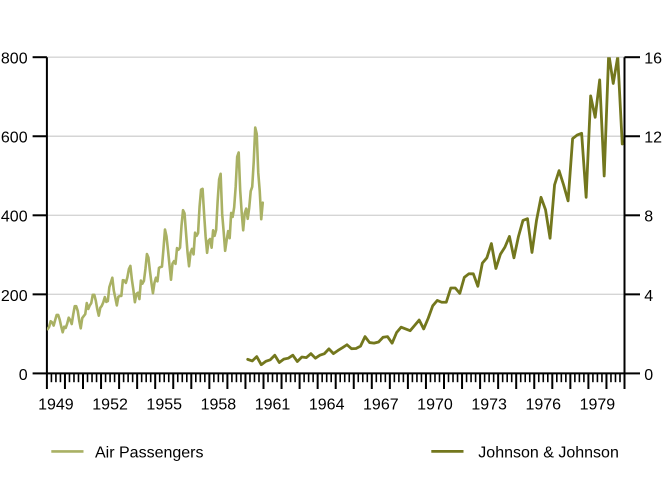  Describe the element at coordinates (489, 405) in the screenshot. I see `svg-text: 1973` at that location.